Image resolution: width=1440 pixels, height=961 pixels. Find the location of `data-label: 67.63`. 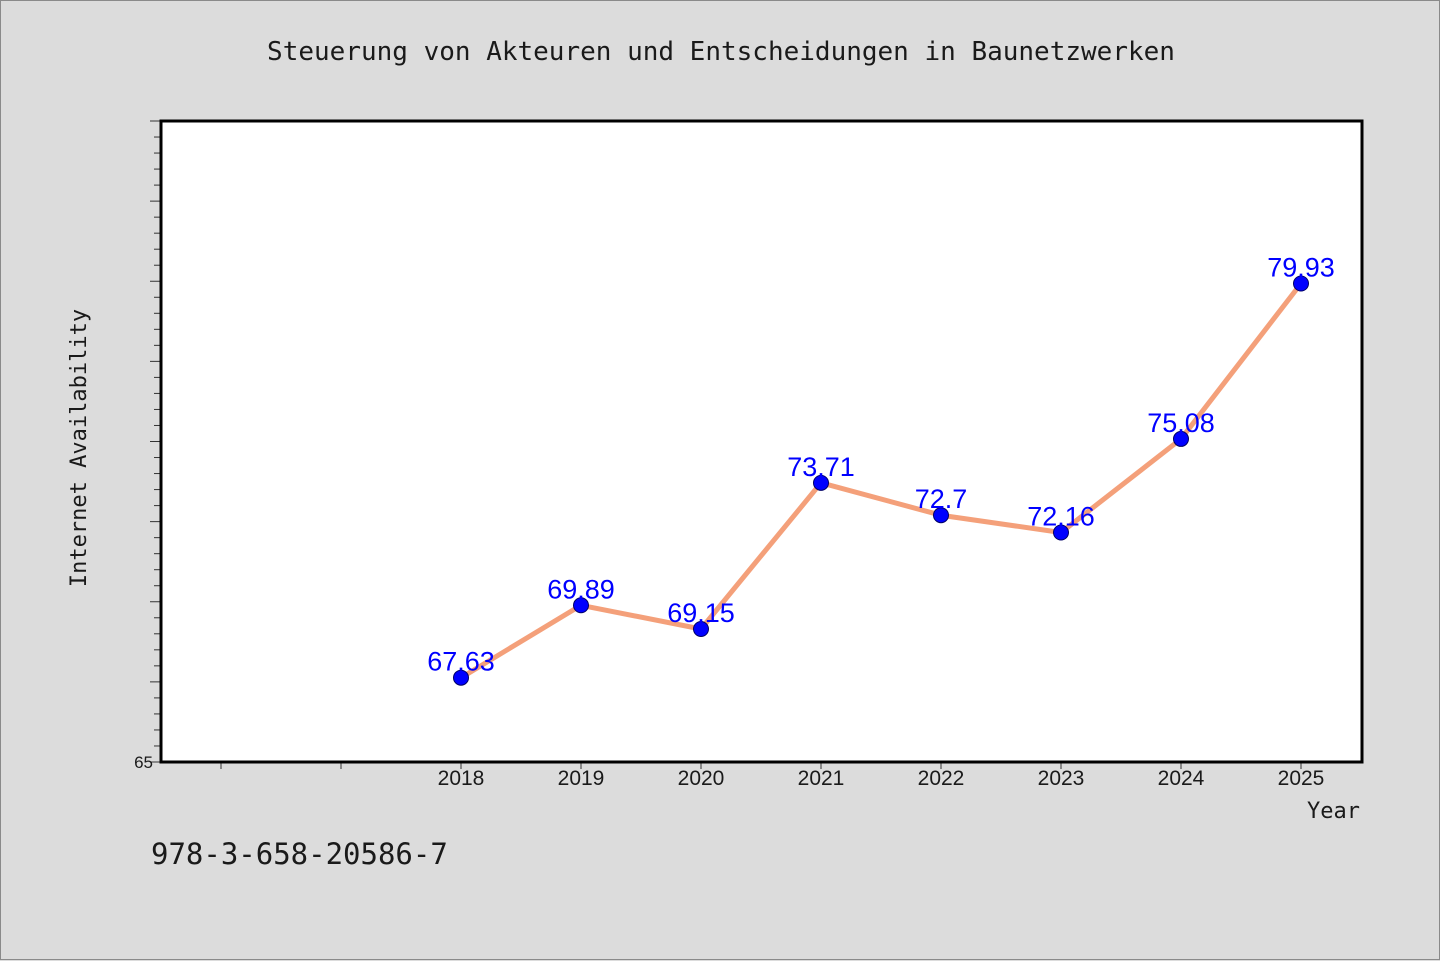

data-label: 67.63 is located at coordinates (461, 662).